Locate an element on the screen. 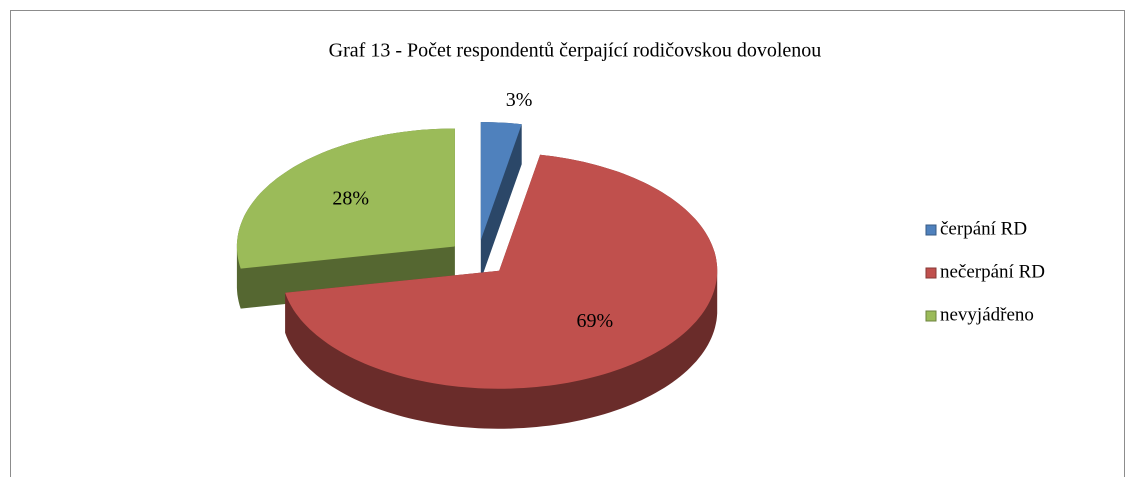 This screenshot has height=477, width=1133. legend-label: nevyjádřeno is located at coordinates (987, 314).